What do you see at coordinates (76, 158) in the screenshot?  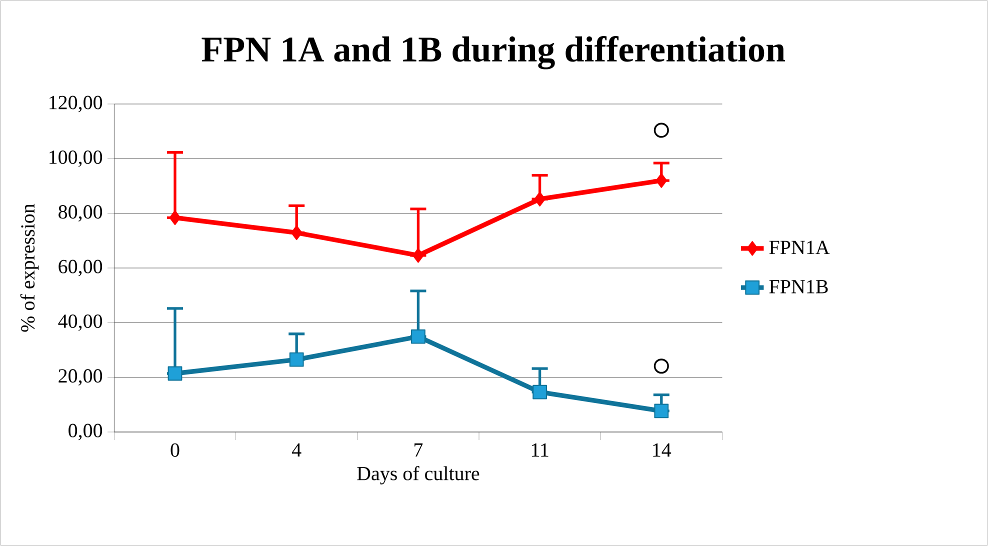 I see `y-tick-label: 100,00` at bounding box center [76, 158].